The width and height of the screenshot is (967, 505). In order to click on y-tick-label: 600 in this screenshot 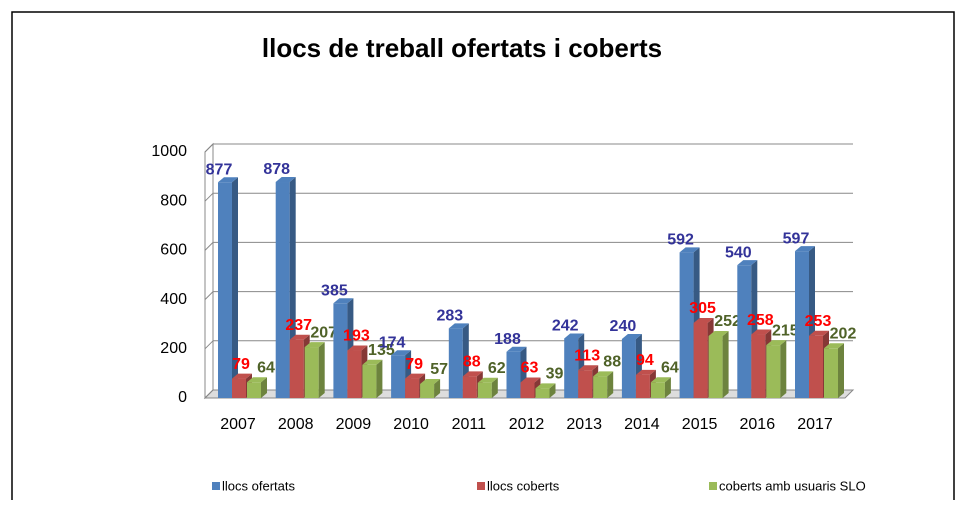, I will do `click(173, 250)`.